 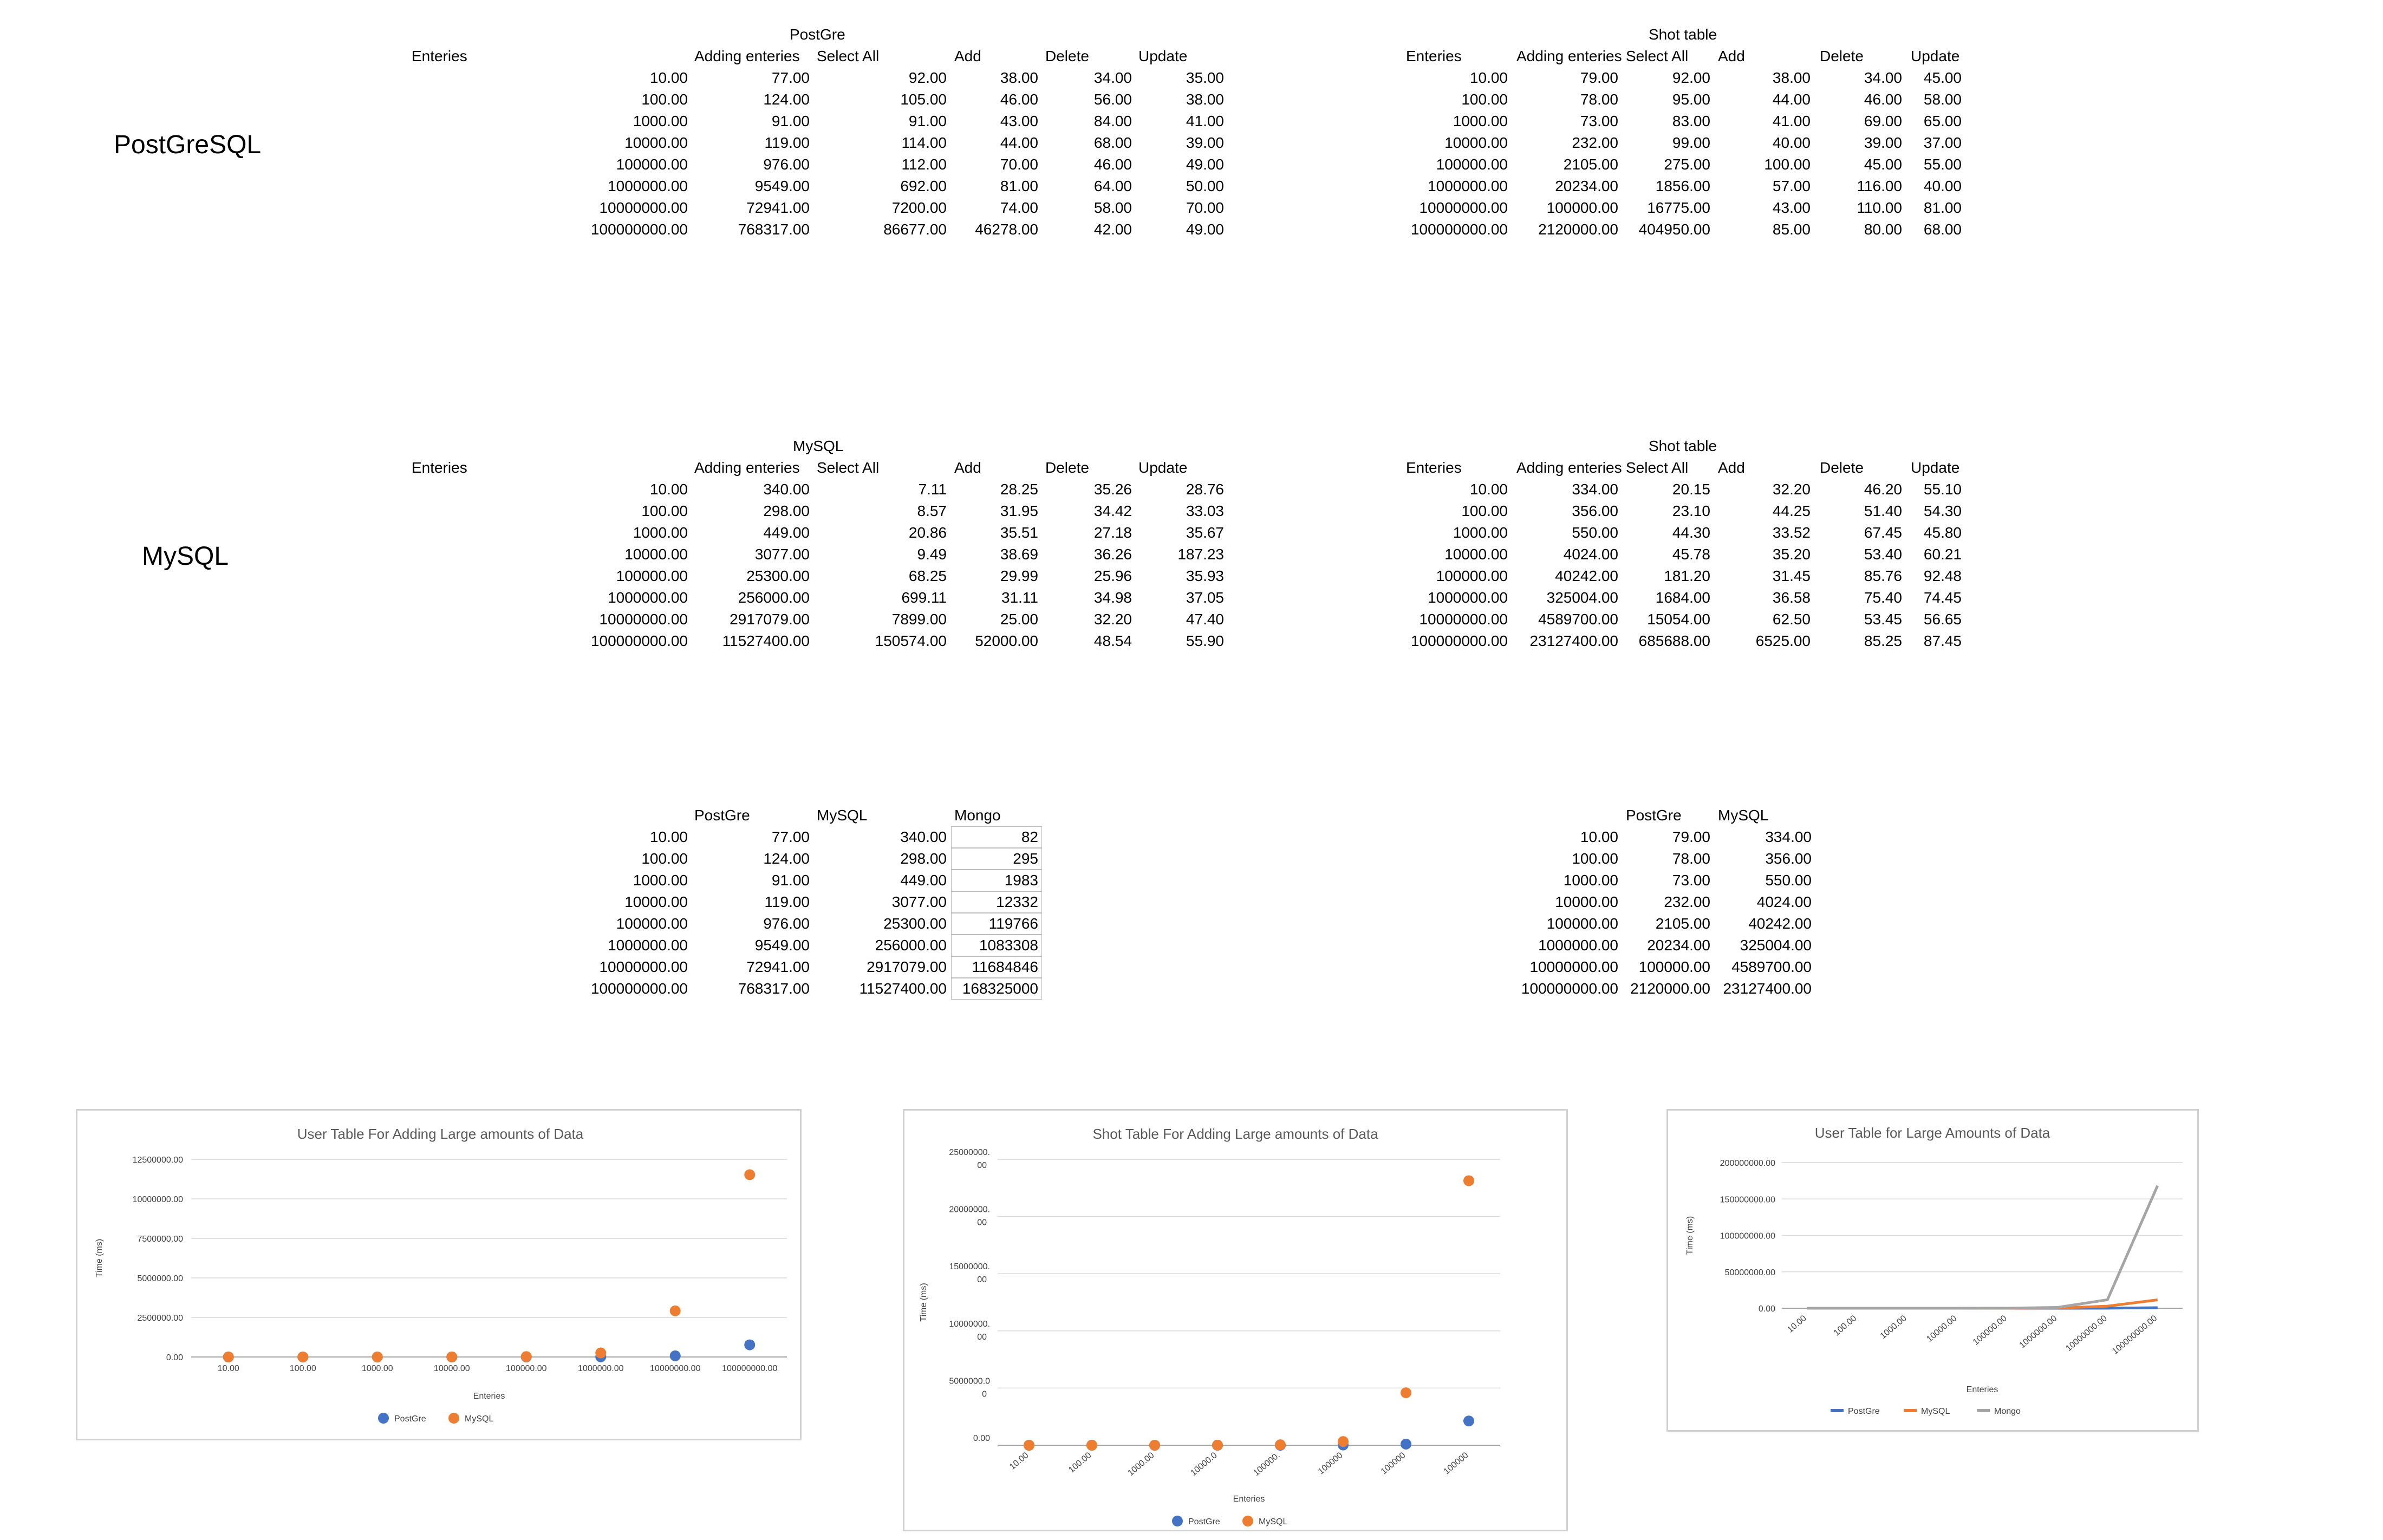 I want to click on y-tick-label: 7500000.00, so click(x=160, y=1240).